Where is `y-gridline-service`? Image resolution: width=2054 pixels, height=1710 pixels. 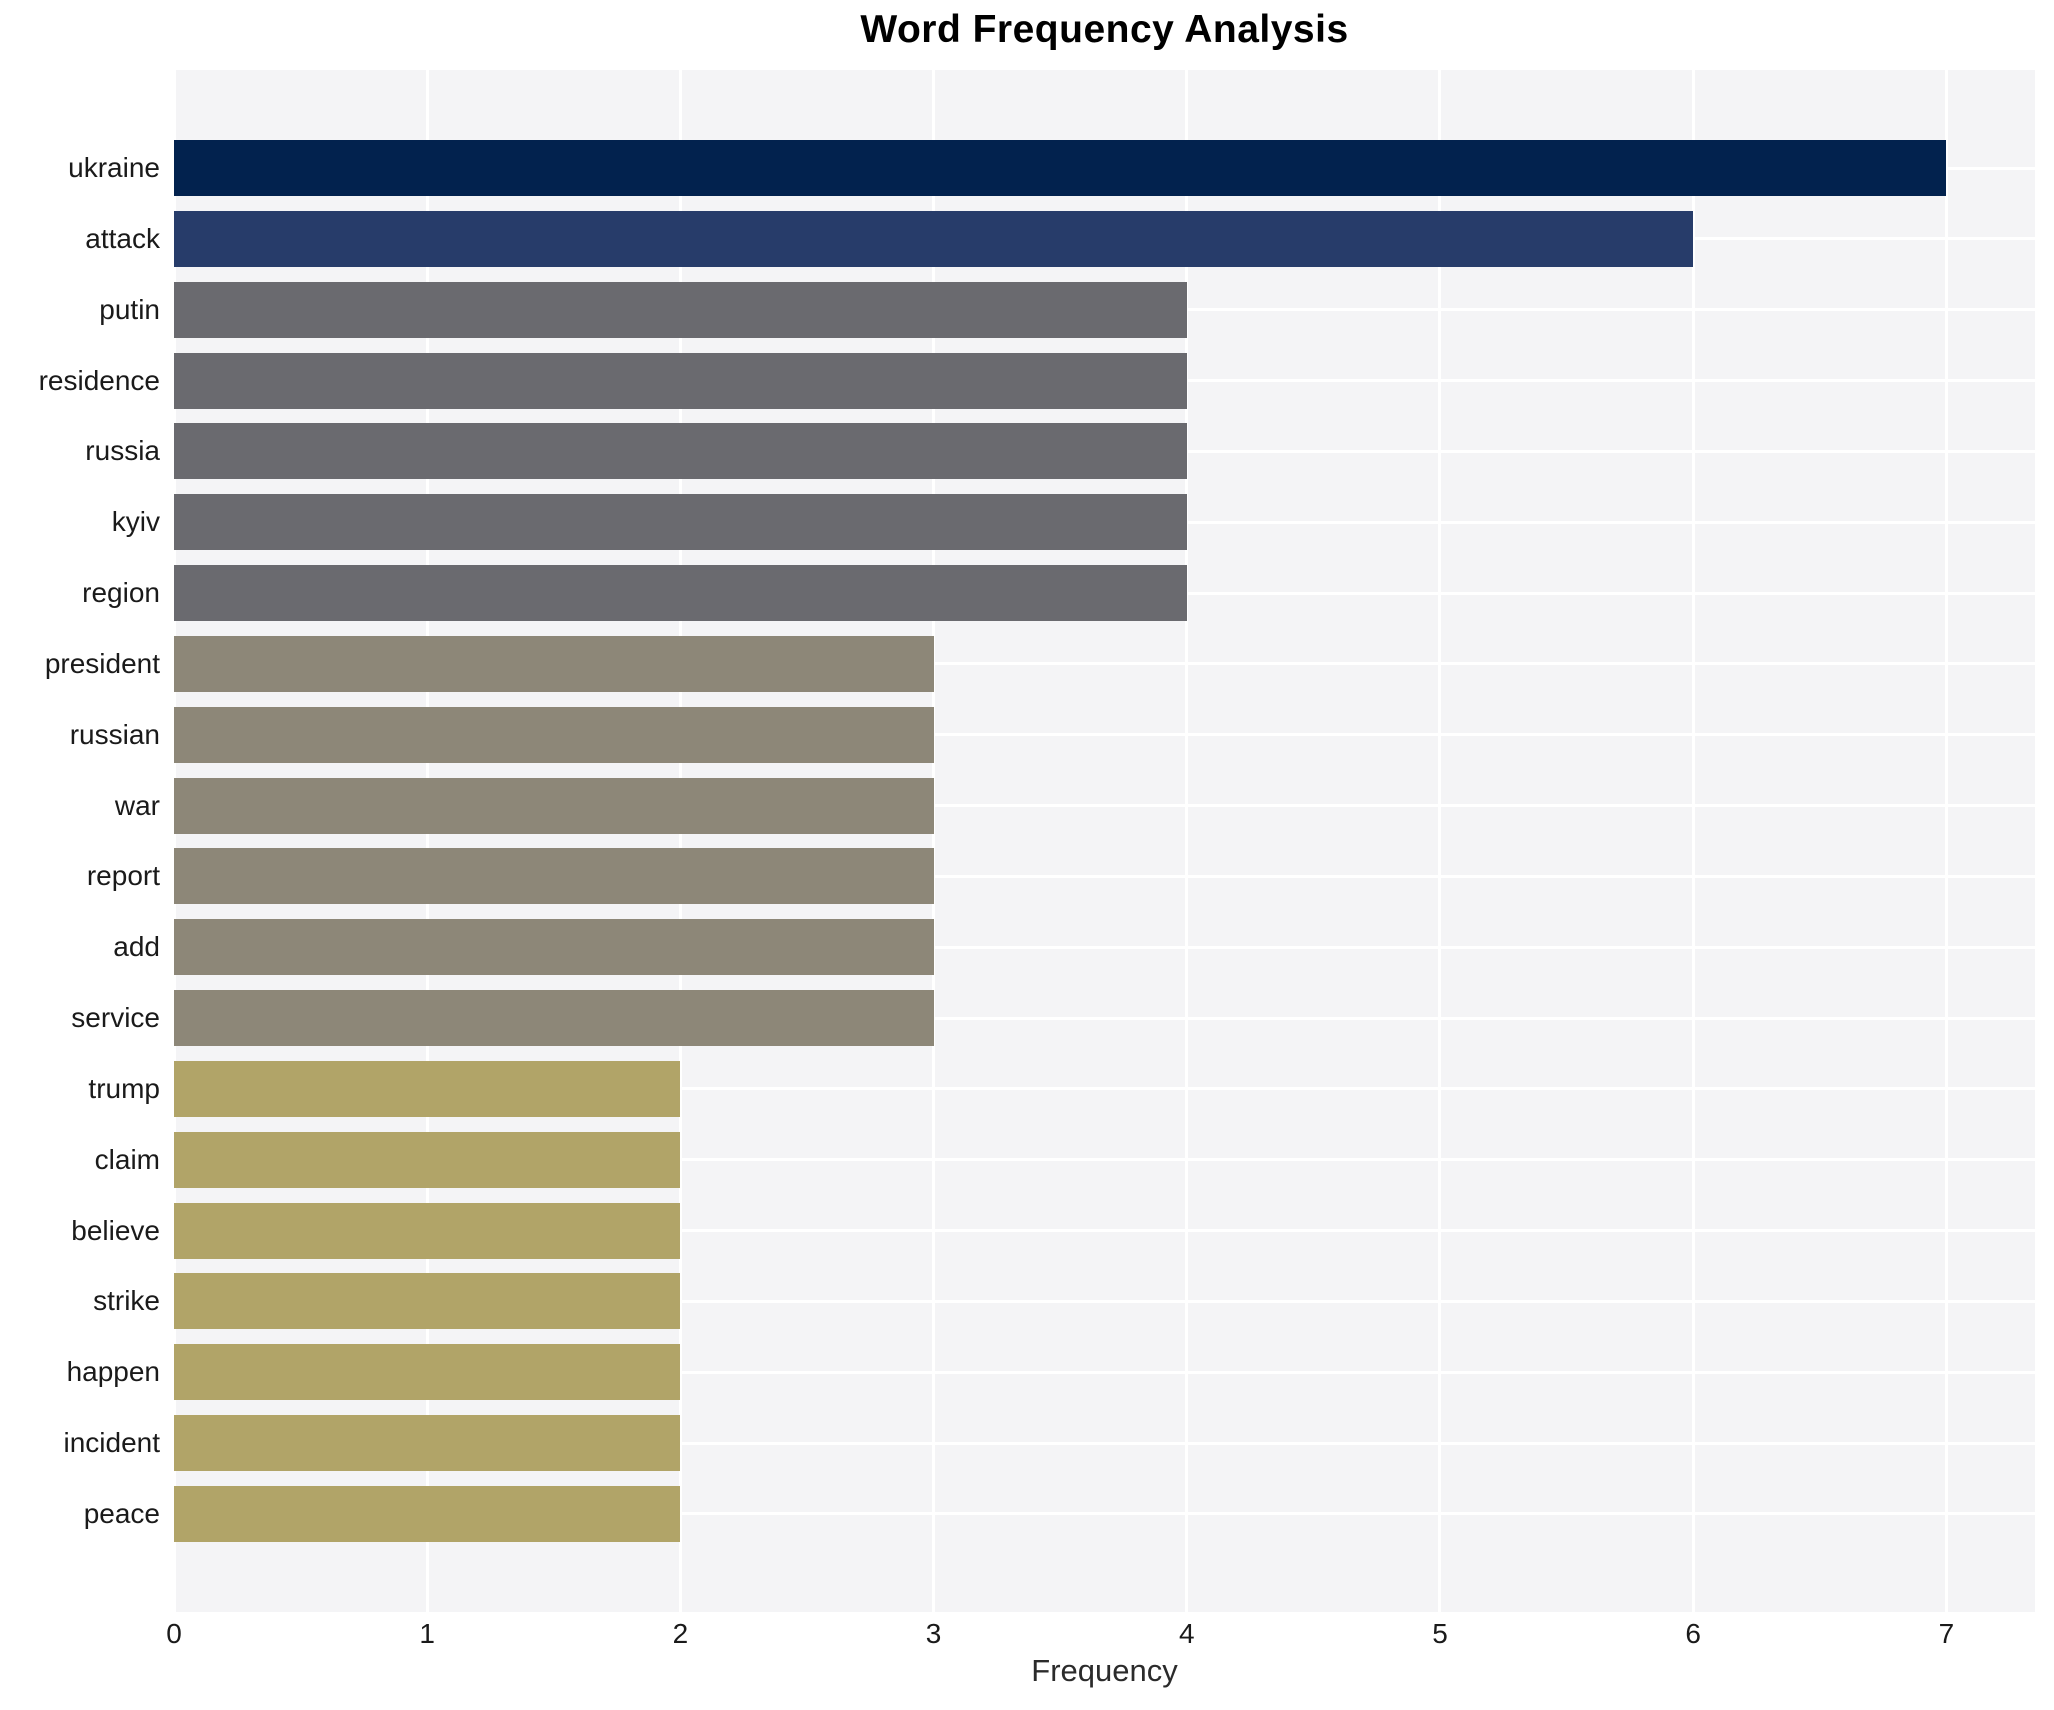 y-gridline-service is located at coordinates (1104, 1018).